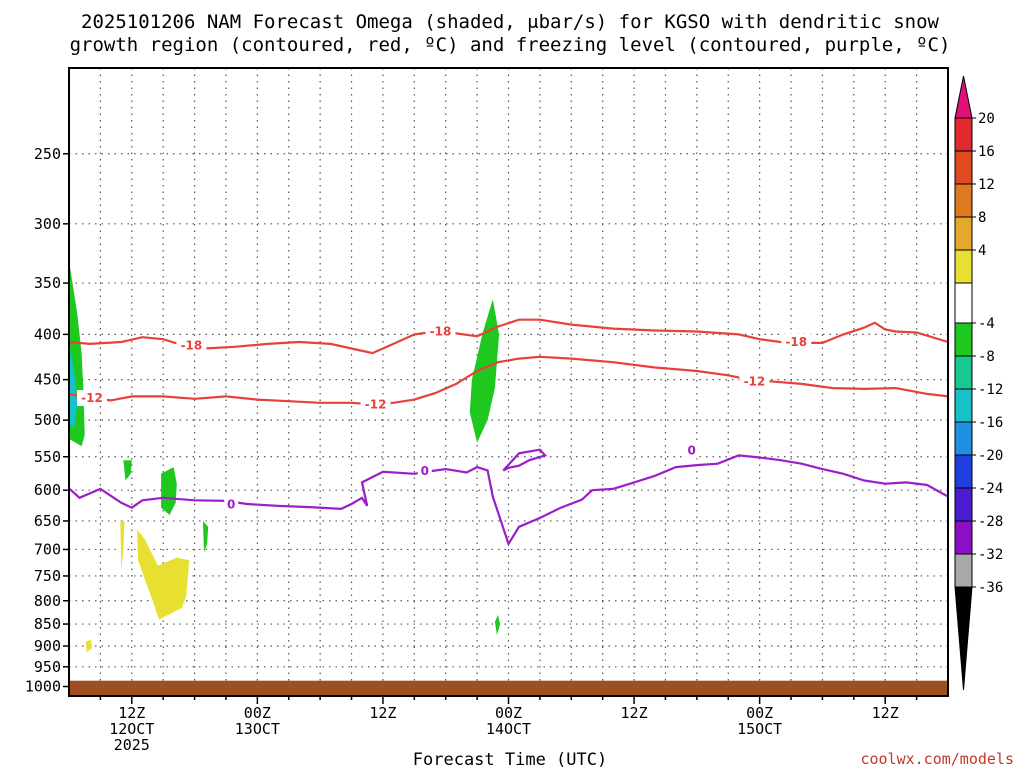  What do you see at coordinates (47, 490) in the screenshot?
I see `y-tick-label: 600` at bounding box center [47, 490].